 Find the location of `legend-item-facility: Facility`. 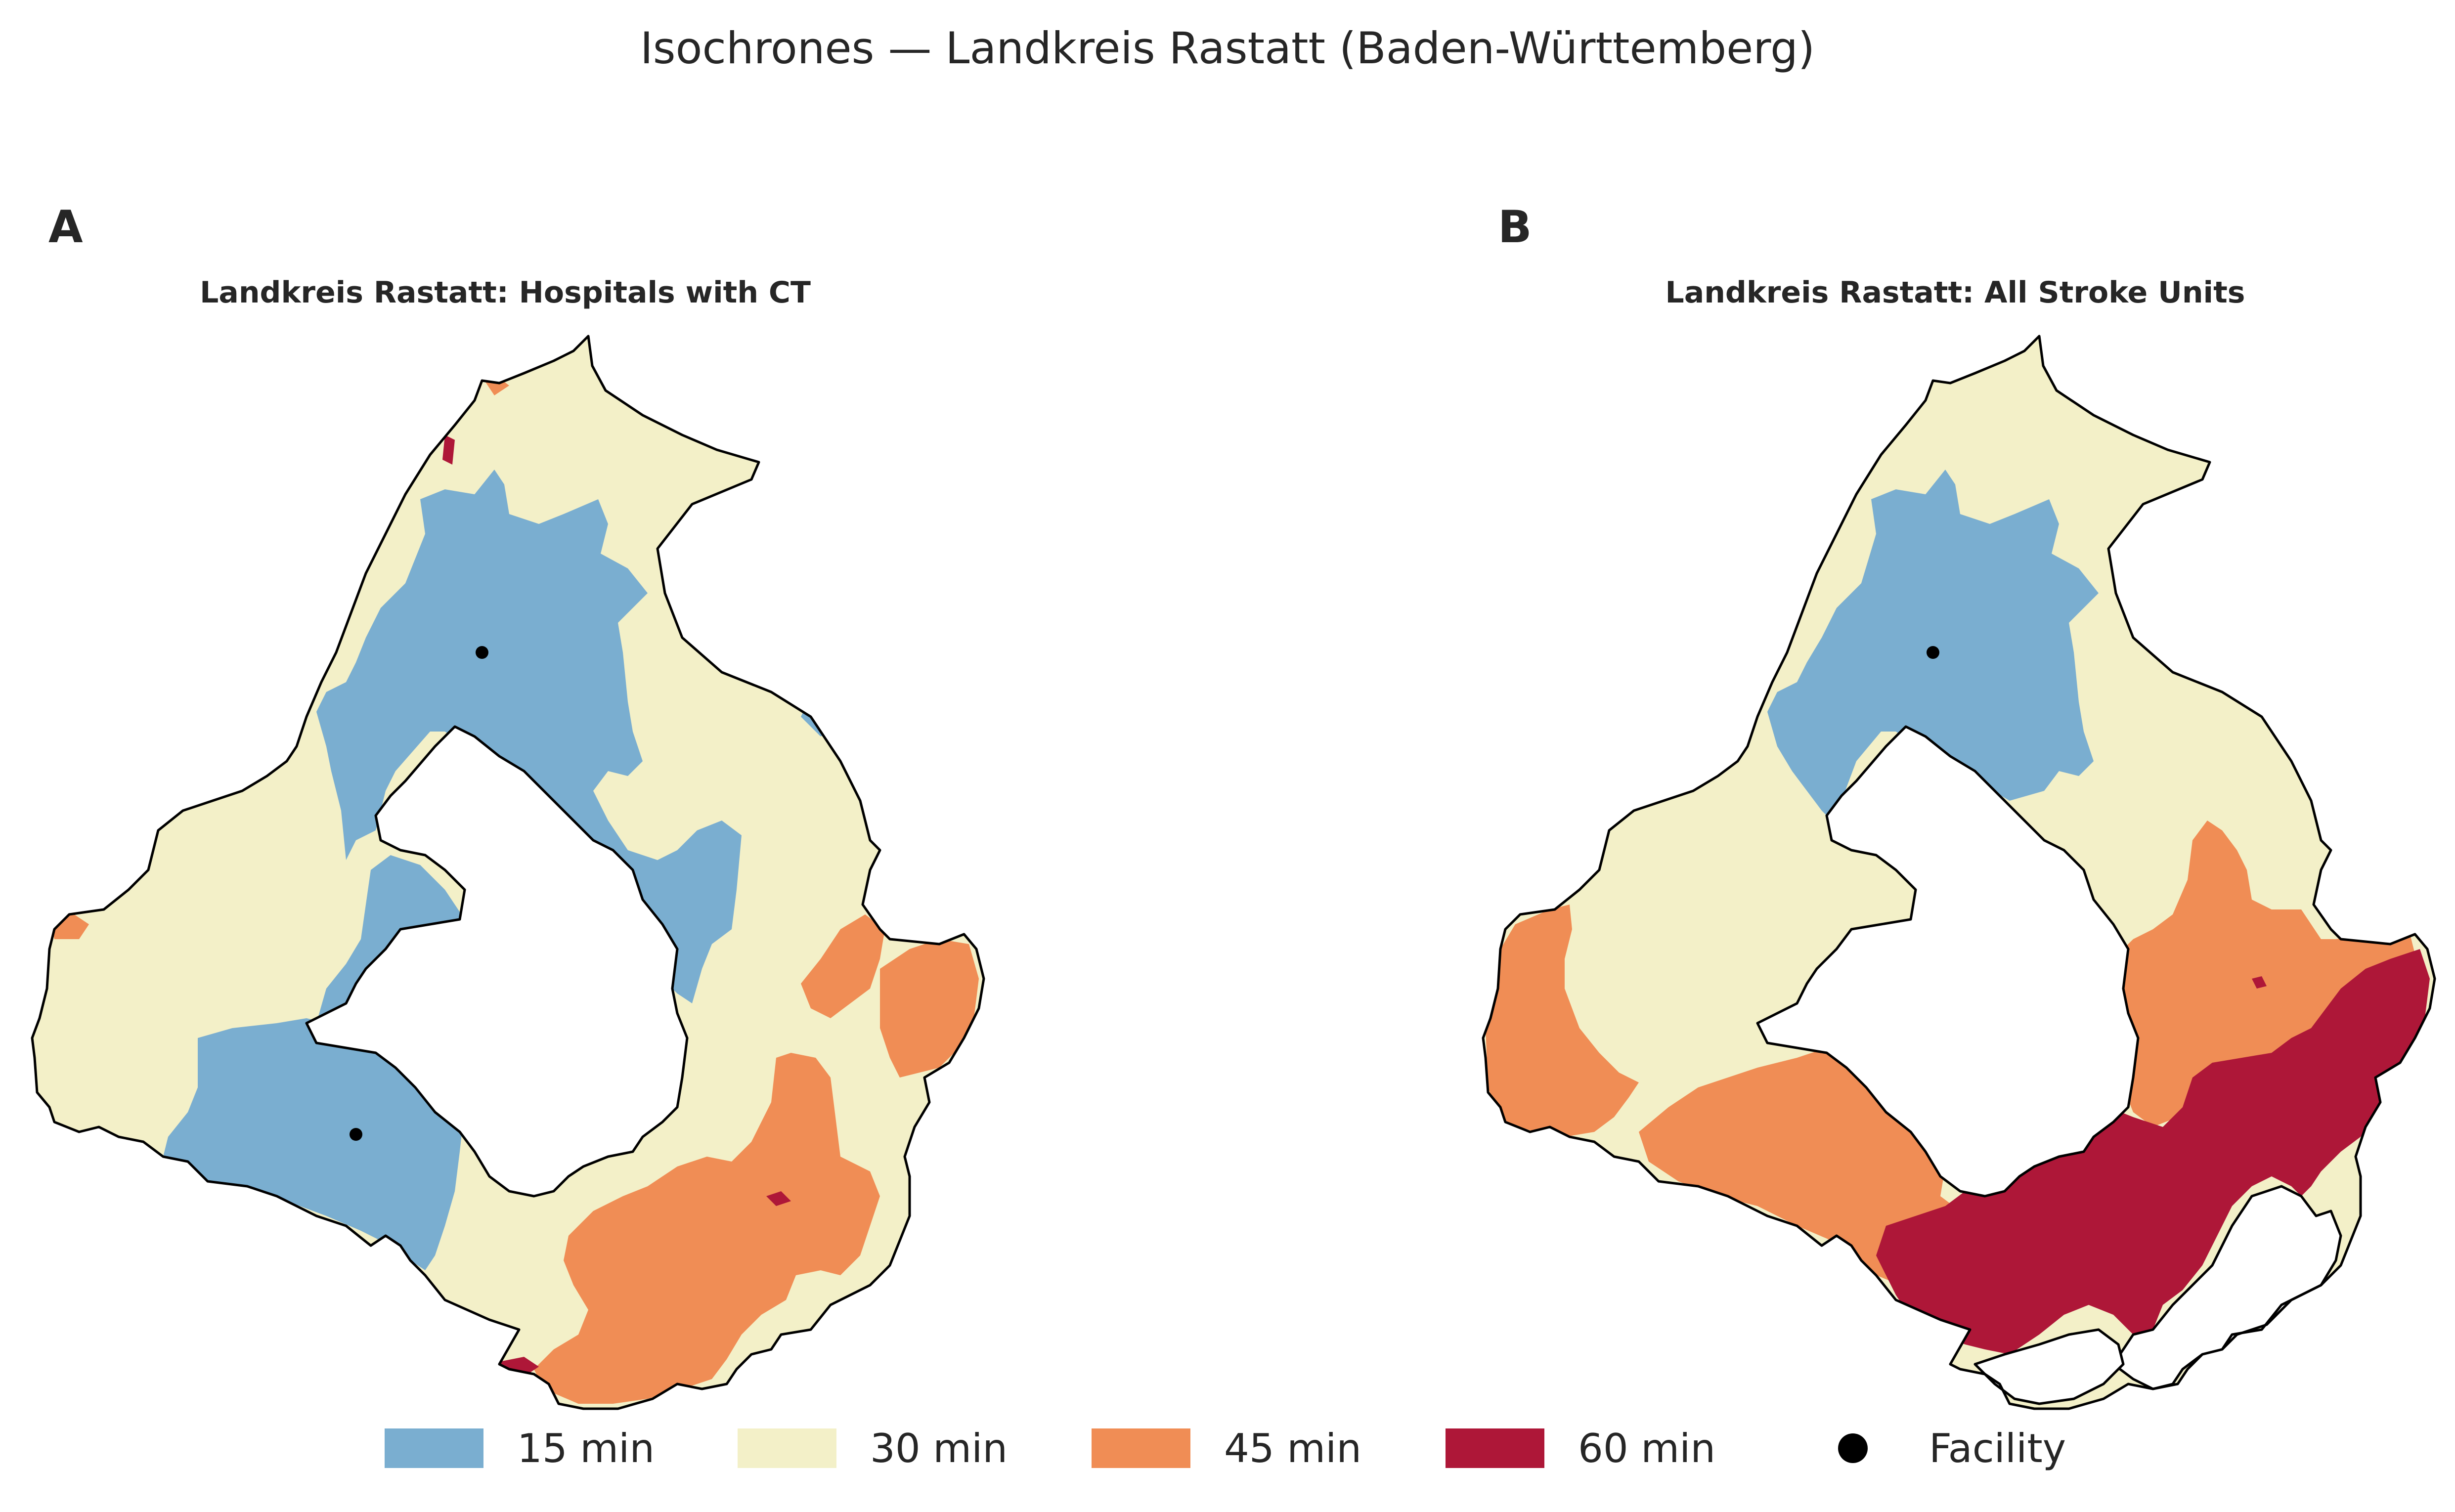

legend-item-facility: Facility is located at coordinates (1952, 1449).